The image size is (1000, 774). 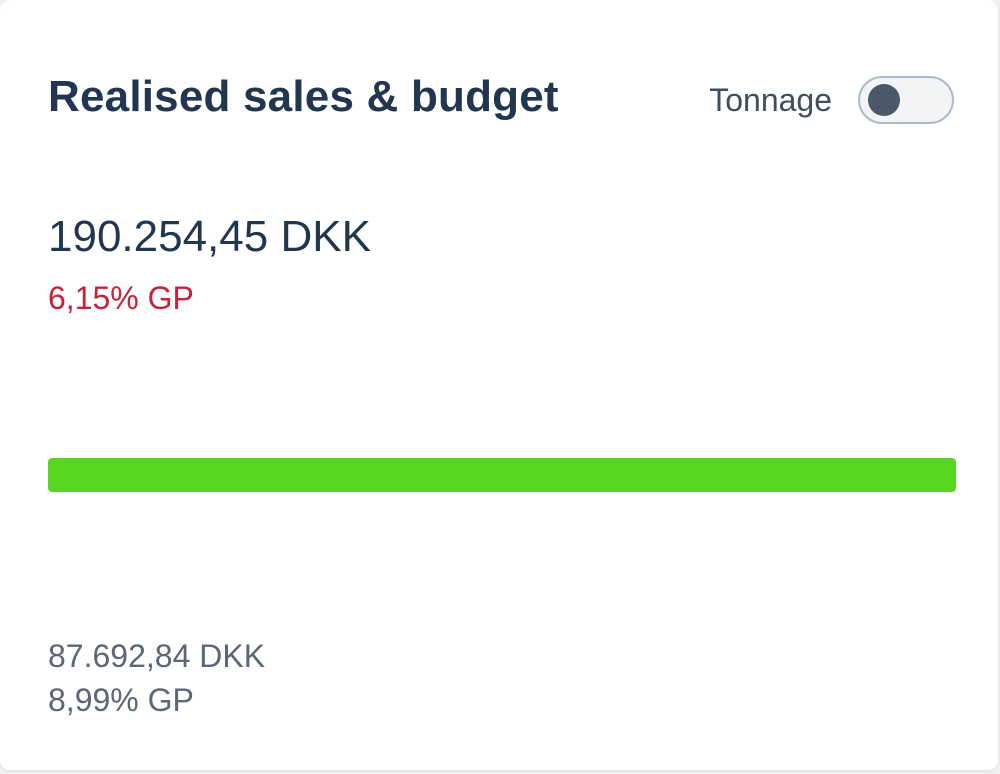 I want to click on tonnage-toggle-group: Tonnage, so click(x=831, y=100).